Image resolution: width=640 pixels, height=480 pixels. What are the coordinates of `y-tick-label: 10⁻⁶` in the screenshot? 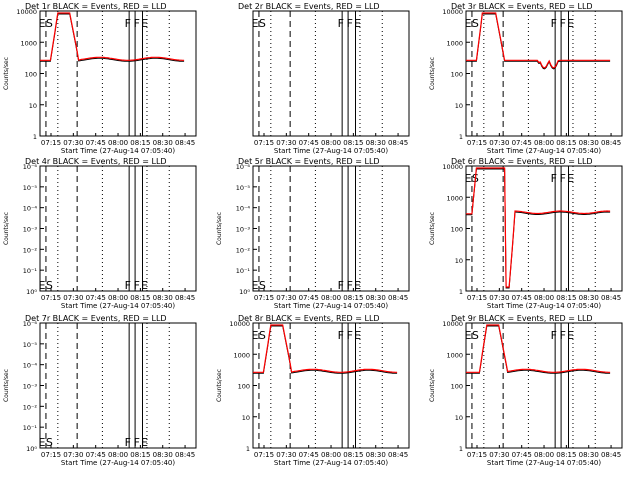 It's located at (30, 324).